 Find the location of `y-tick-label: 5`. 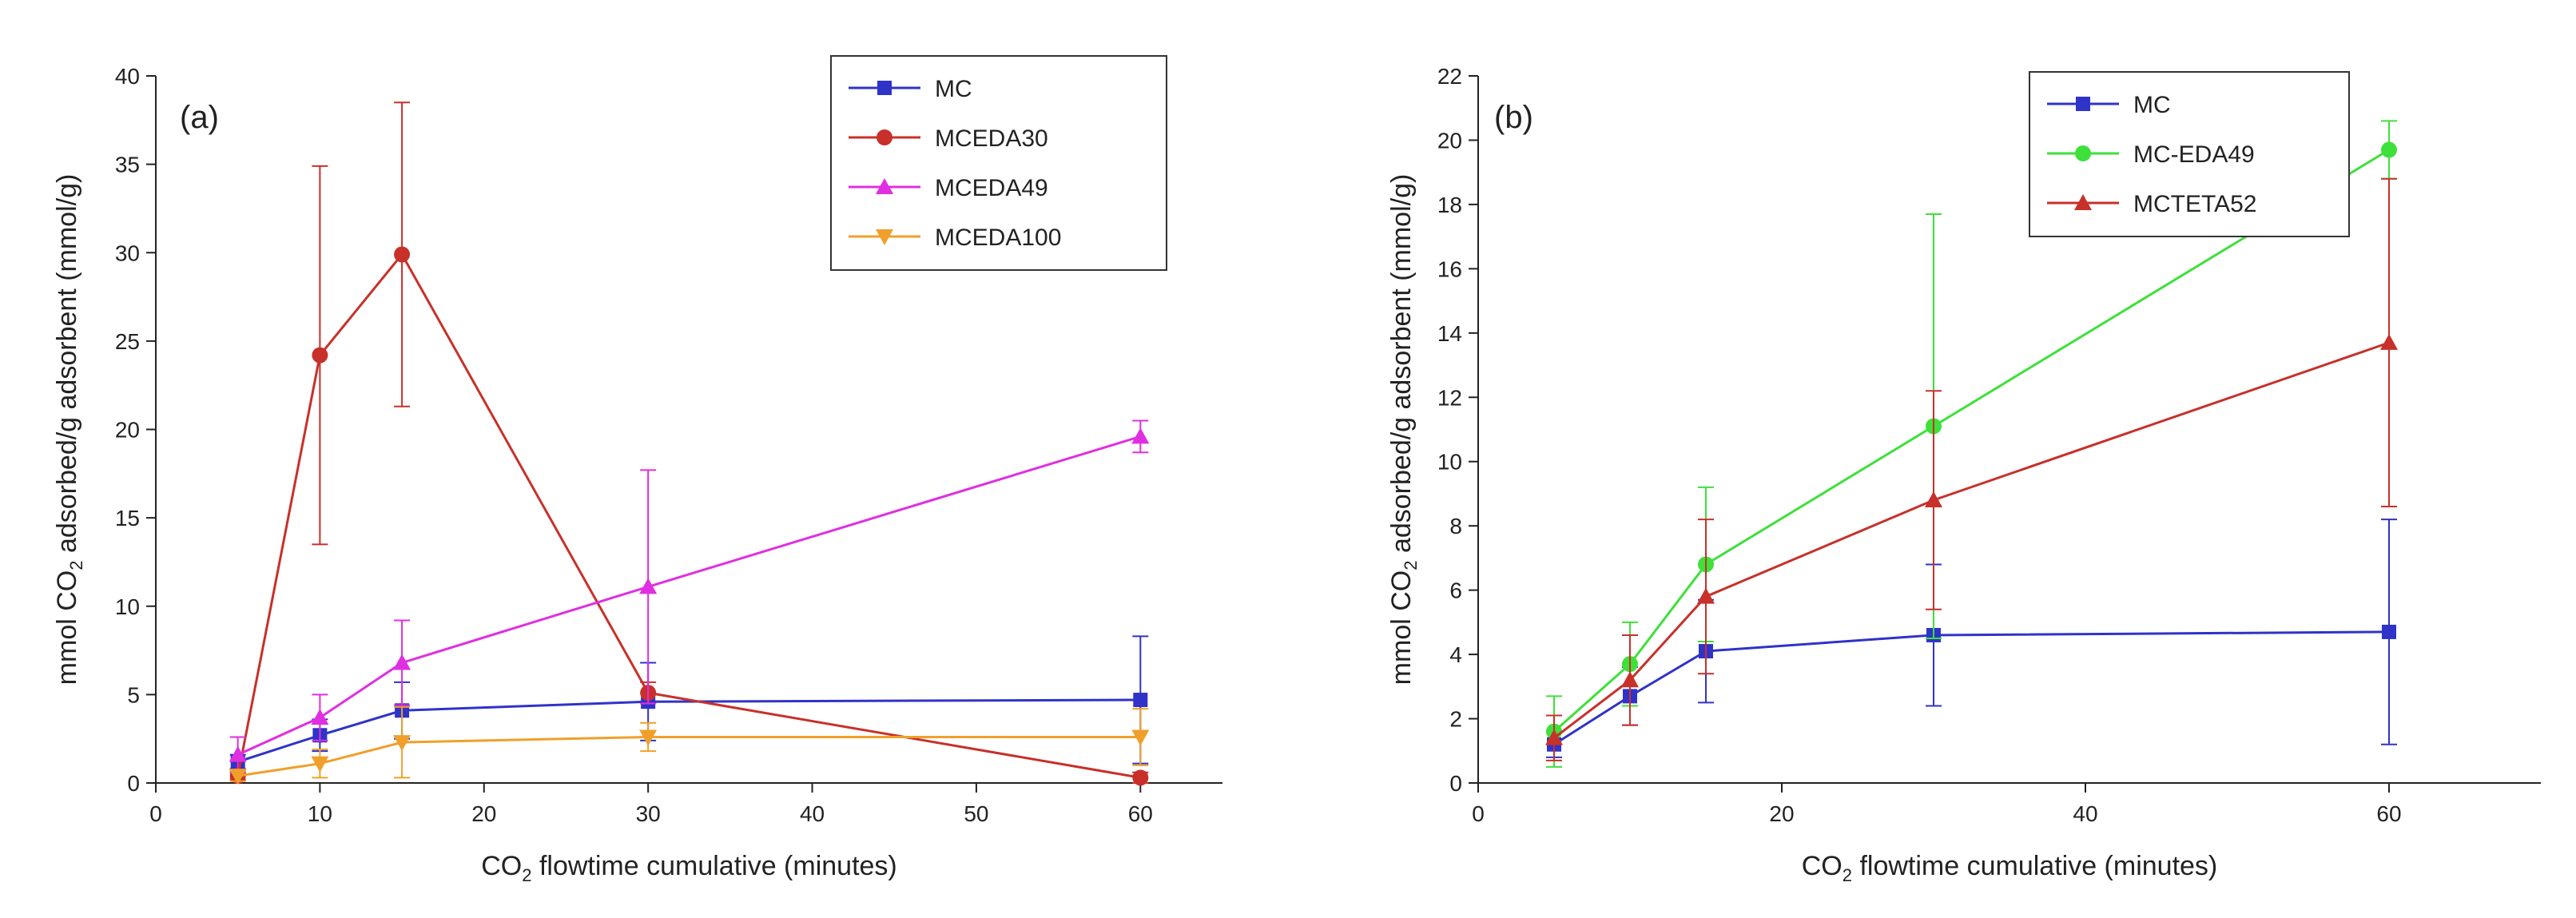

y-tick-label: 5 is located at coordinates (133, 694).